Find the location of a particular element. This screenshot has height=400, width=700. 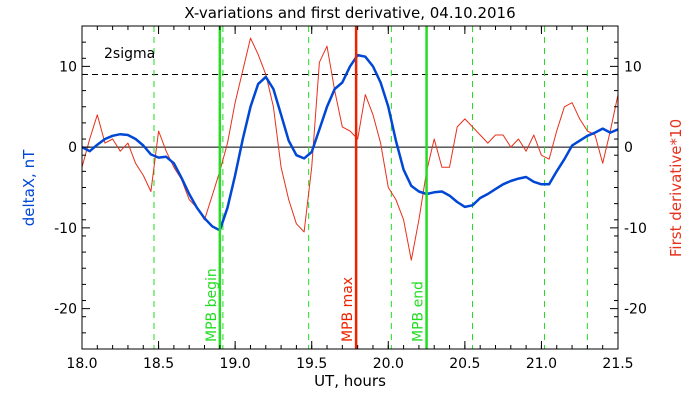

x-tick-label: 20.5 is located at coordinates (464, 364).